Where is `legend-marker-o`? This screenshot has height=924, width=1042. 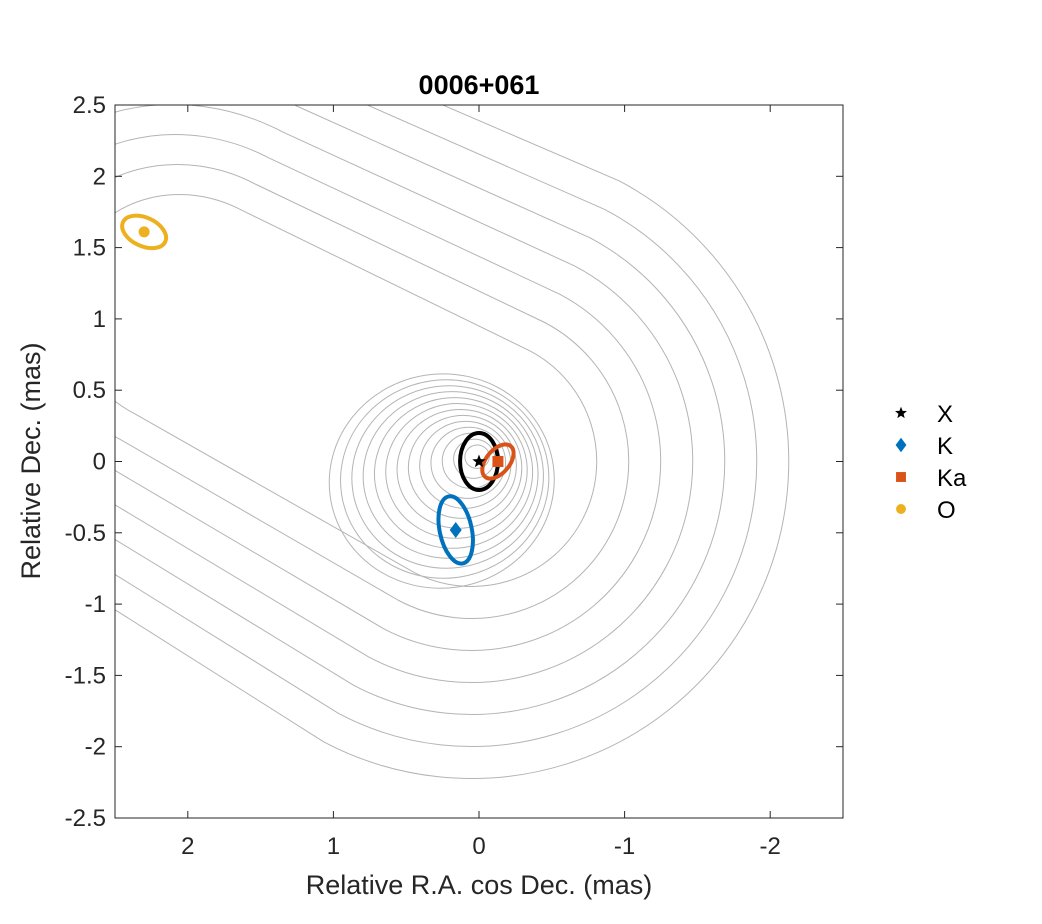 legend-marker-o is located at coordinates (901, 509).